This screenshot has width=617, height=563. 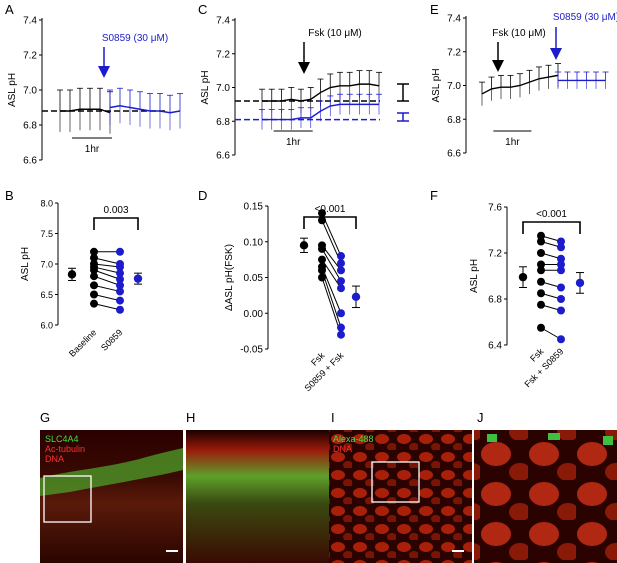 I want to click on panel-b-sig-bracket, so click(x=116, y=223).